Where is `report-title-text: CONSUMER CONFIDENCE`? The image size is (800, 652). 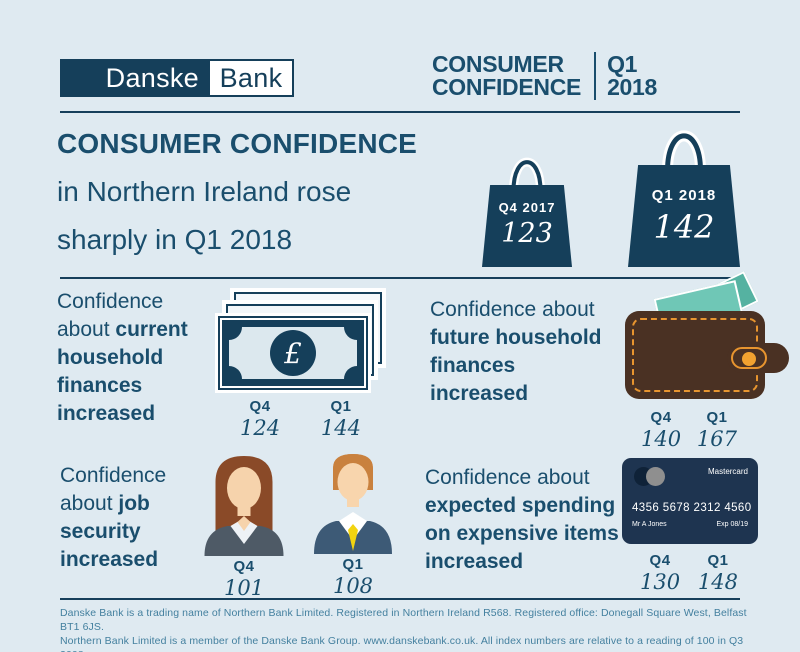 report-title-text: CONSUMER CONFIDENCE is located at coordinates (506, 76).